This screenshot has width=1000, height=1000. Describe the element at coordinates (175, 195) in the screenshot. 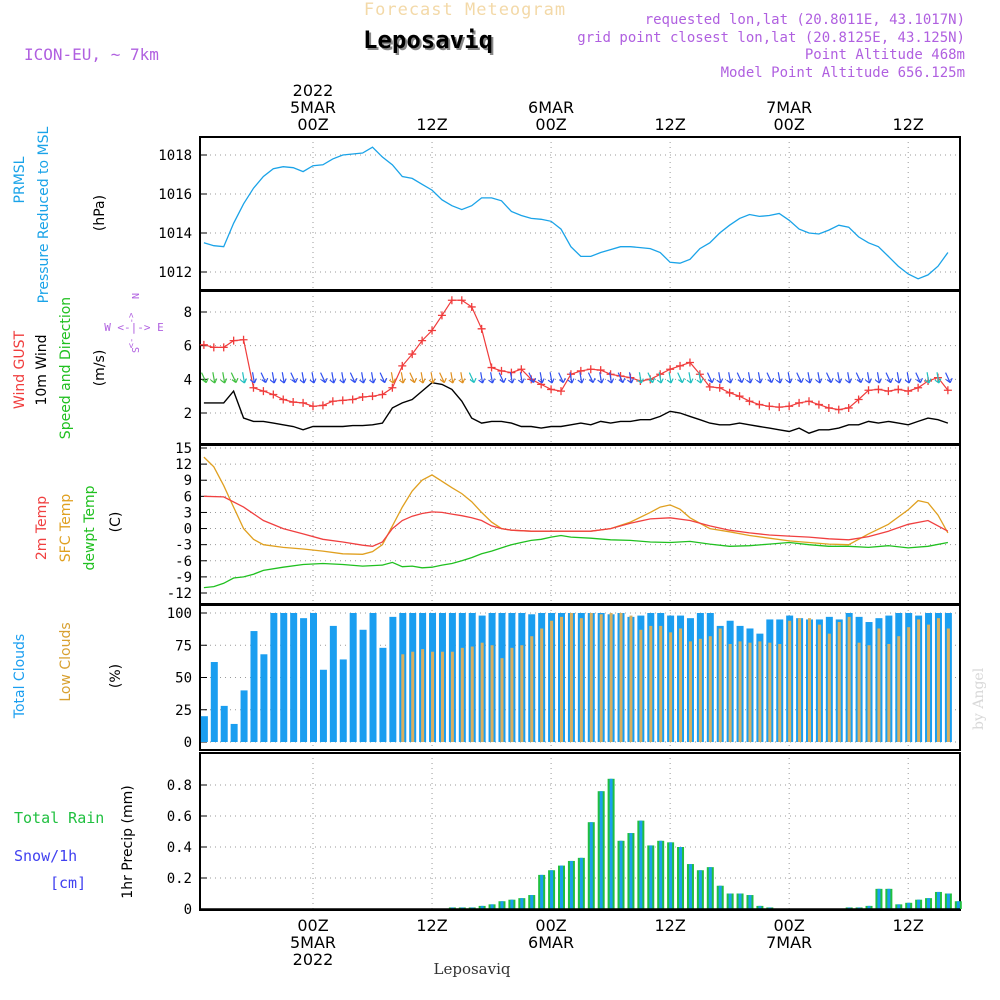

I see `y-tick-label: 1016` at that location.